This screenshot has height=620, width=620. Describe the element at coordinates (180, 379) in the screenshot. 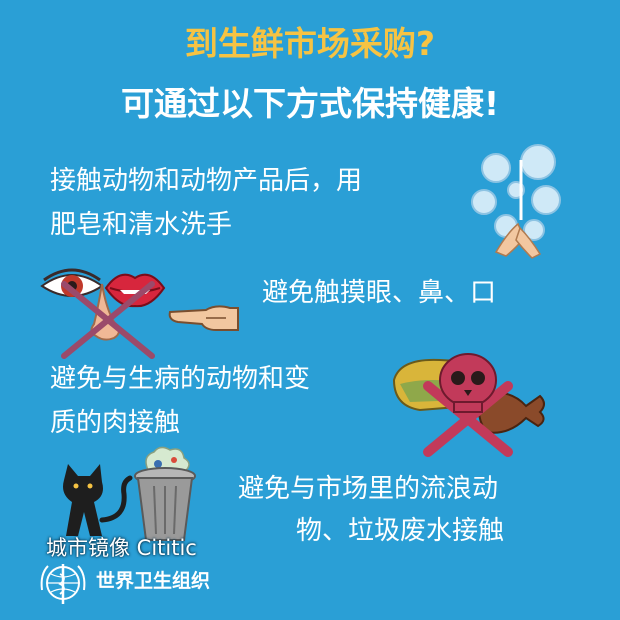

I see `tip-avoid-sick-animals-line1: 避免与生病的动物和变` at that location.